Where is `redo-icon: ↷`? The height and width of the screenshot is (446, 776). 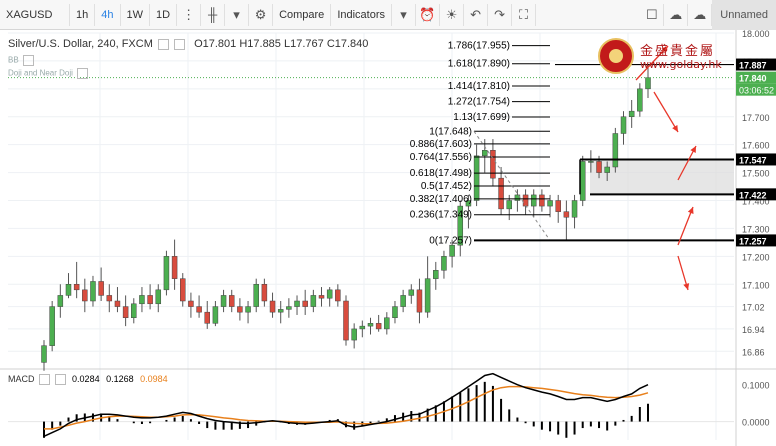
redo-icon: ↷ is located at coordinates (500, 14).